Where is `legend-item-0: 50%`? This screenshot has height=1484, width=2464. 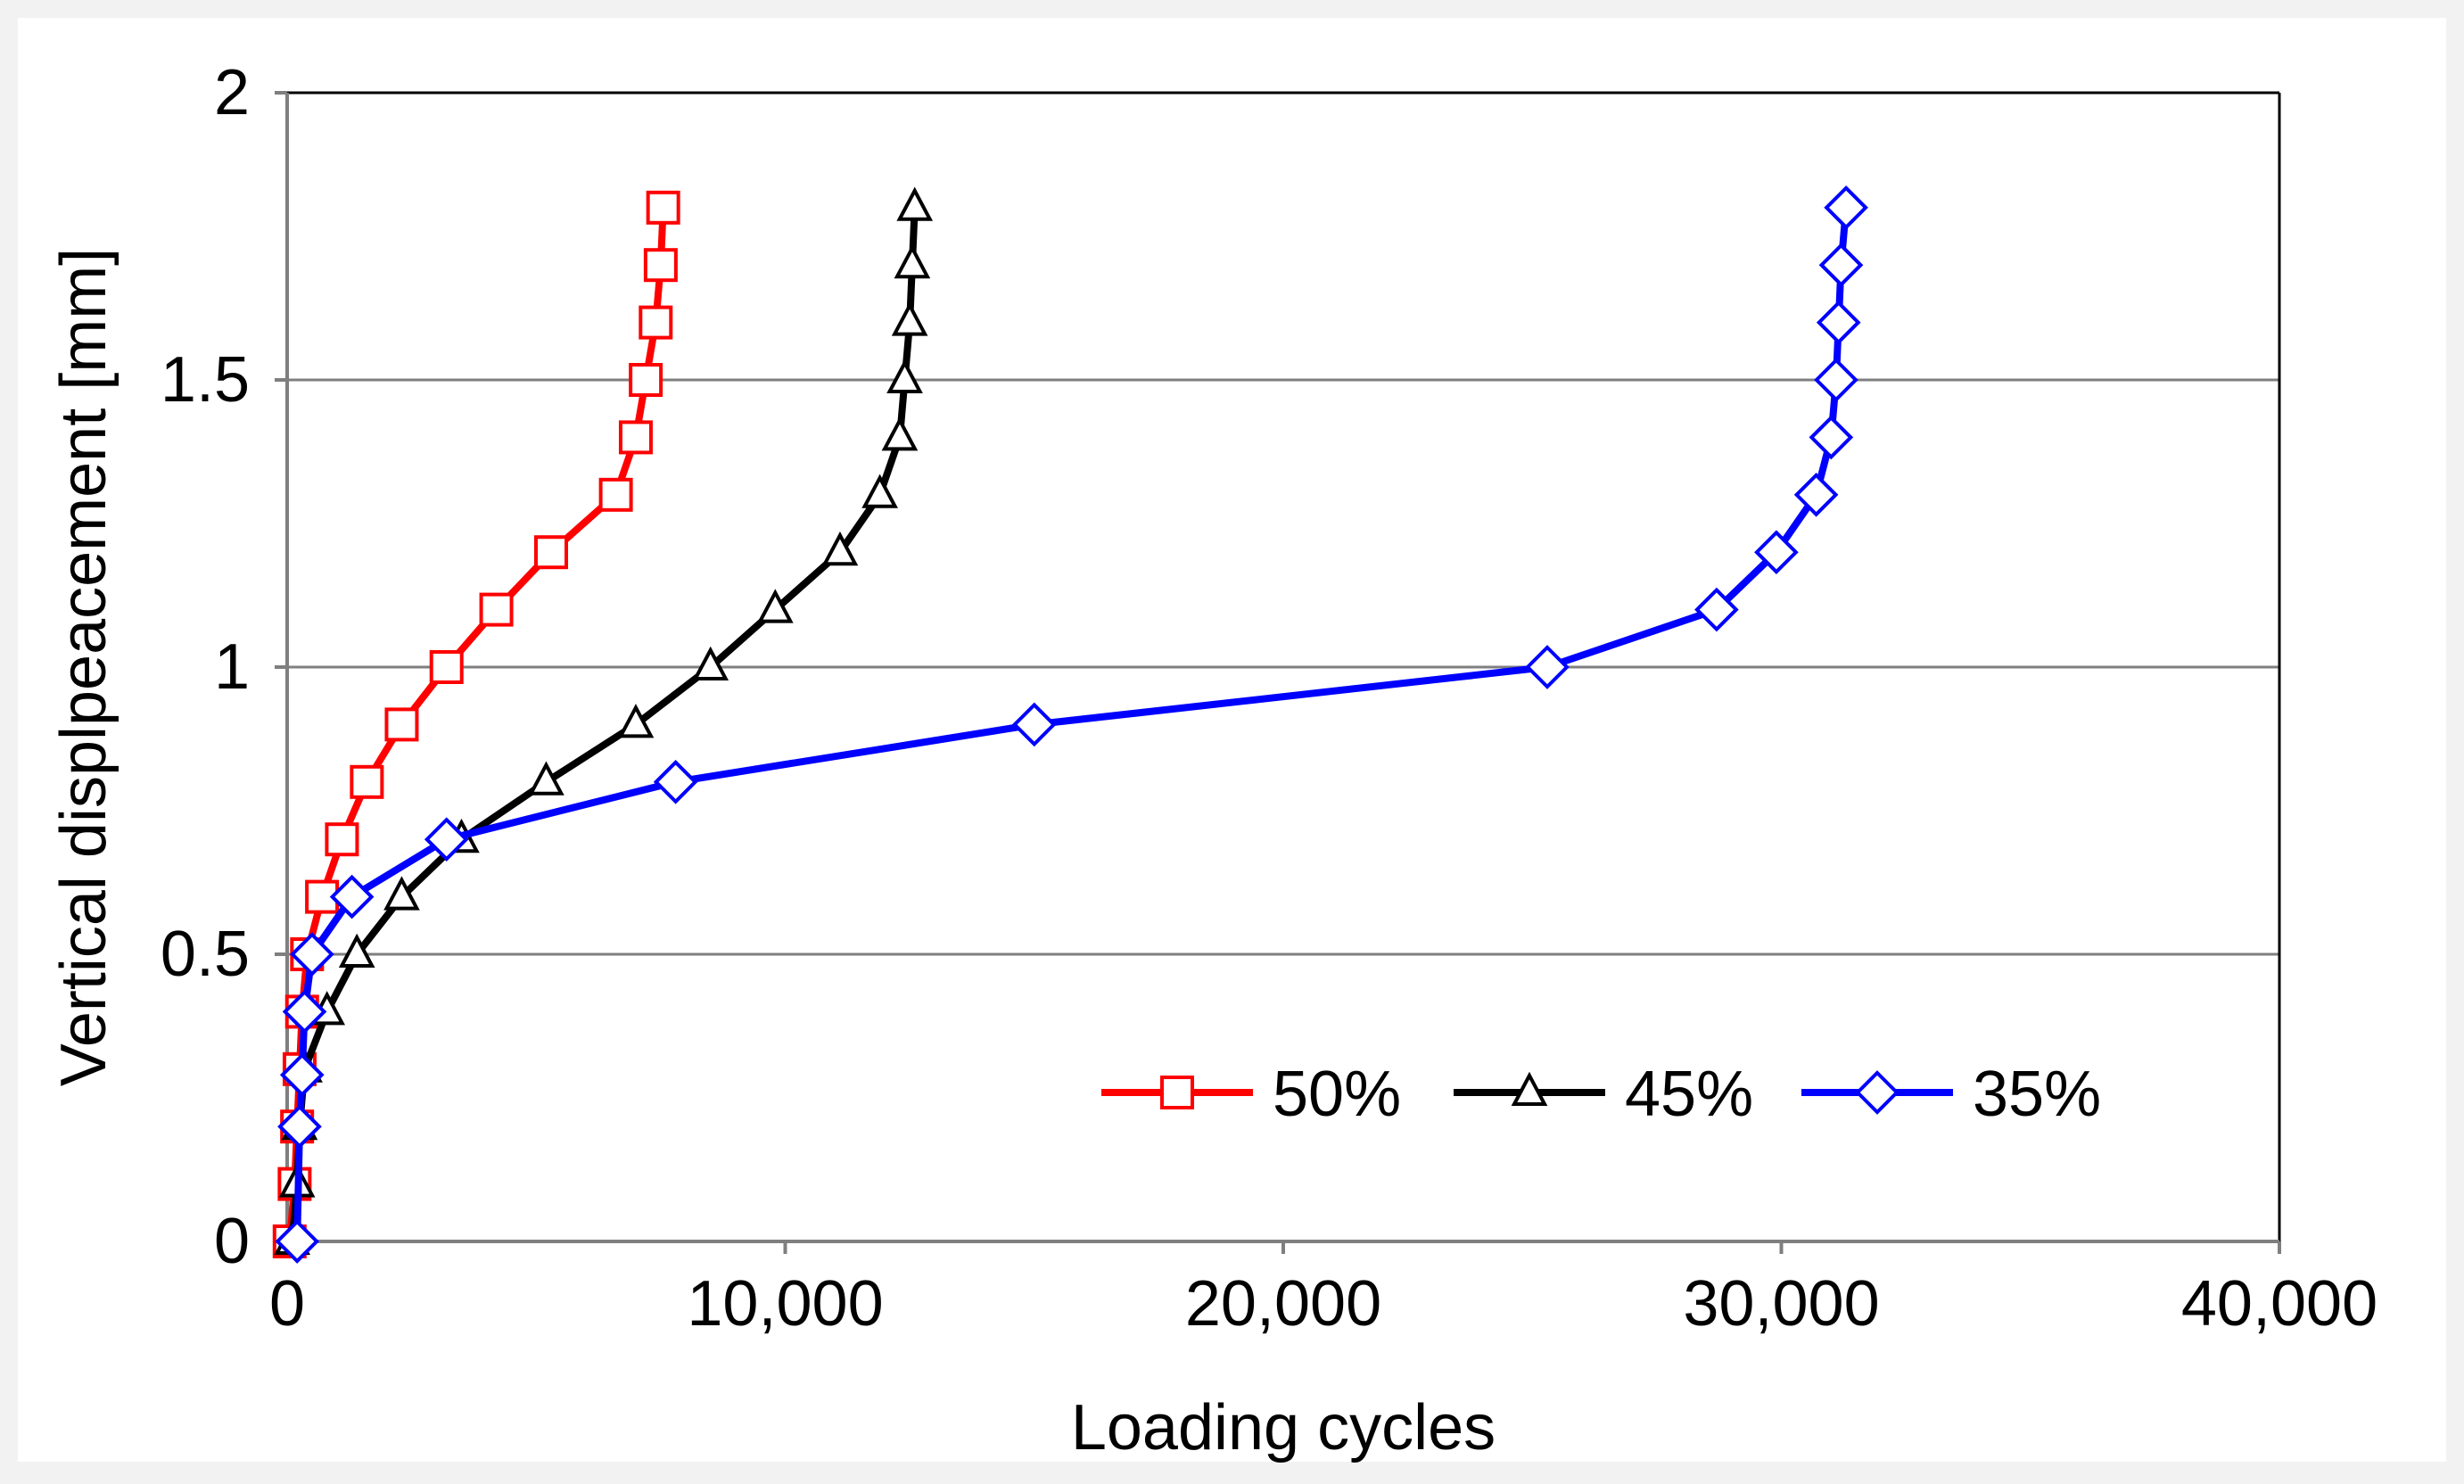 legend-item-0: 50% is located at coordinates (1251, 1094).